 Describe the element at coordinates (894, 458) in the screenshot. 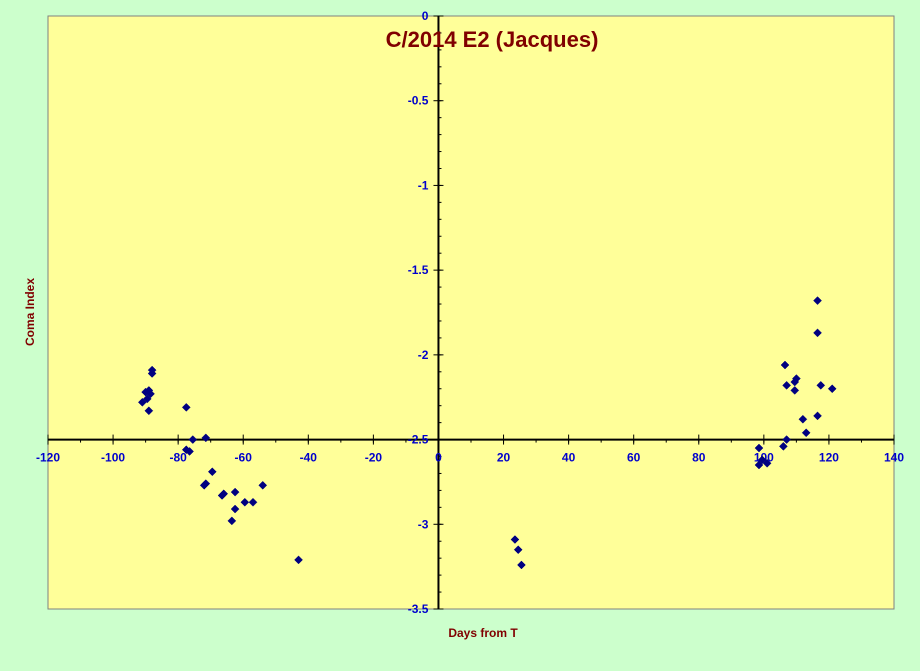

I see `x-tick-label: 140` at that location.